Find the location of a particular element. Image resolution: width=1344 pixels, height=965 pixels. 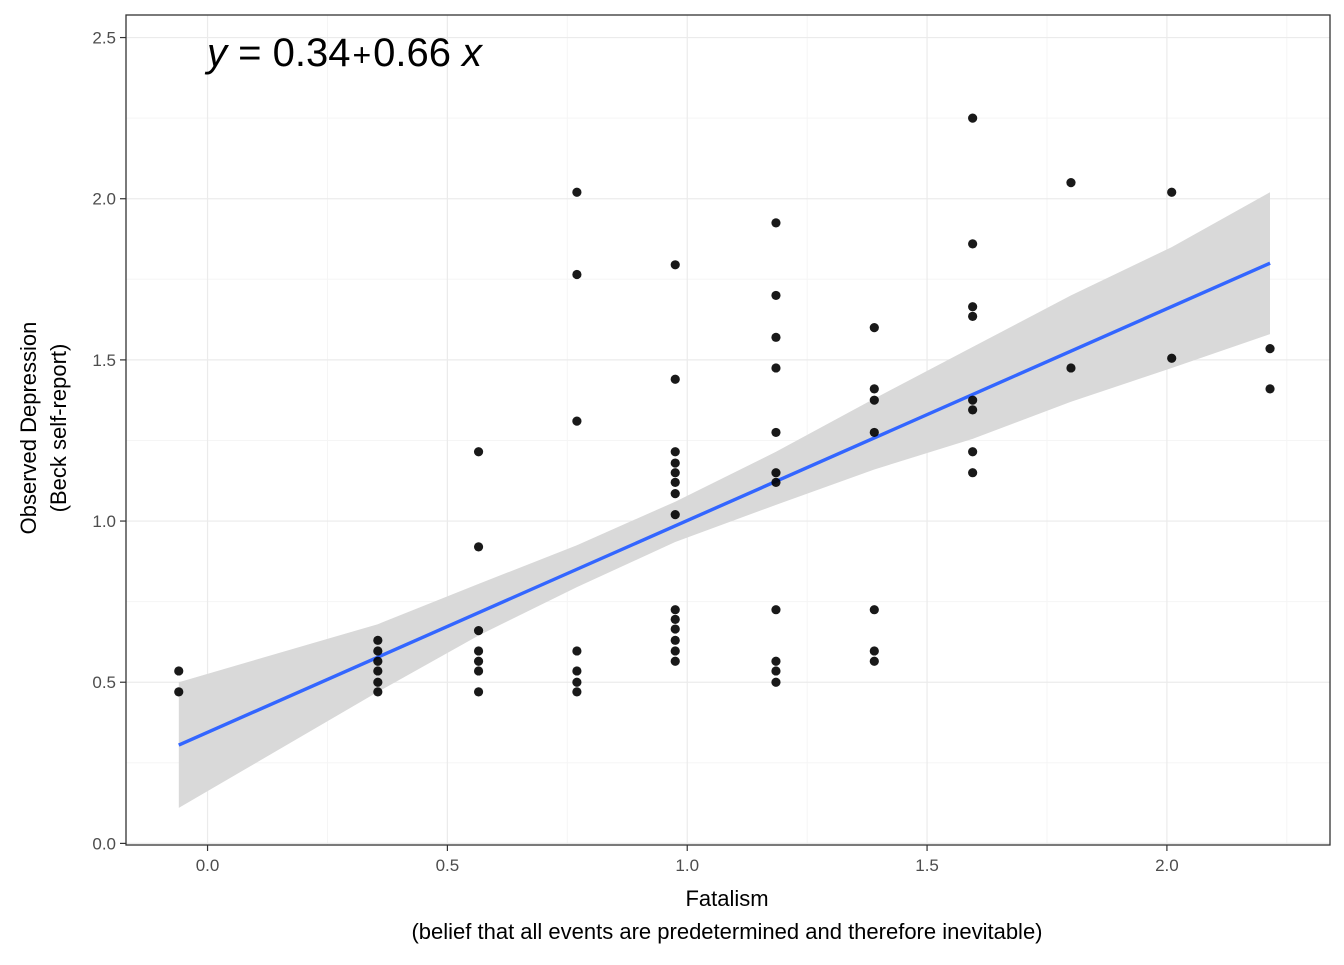

regression-equation: y = 0.34+0.66 x is located at coordinates (344, 53).